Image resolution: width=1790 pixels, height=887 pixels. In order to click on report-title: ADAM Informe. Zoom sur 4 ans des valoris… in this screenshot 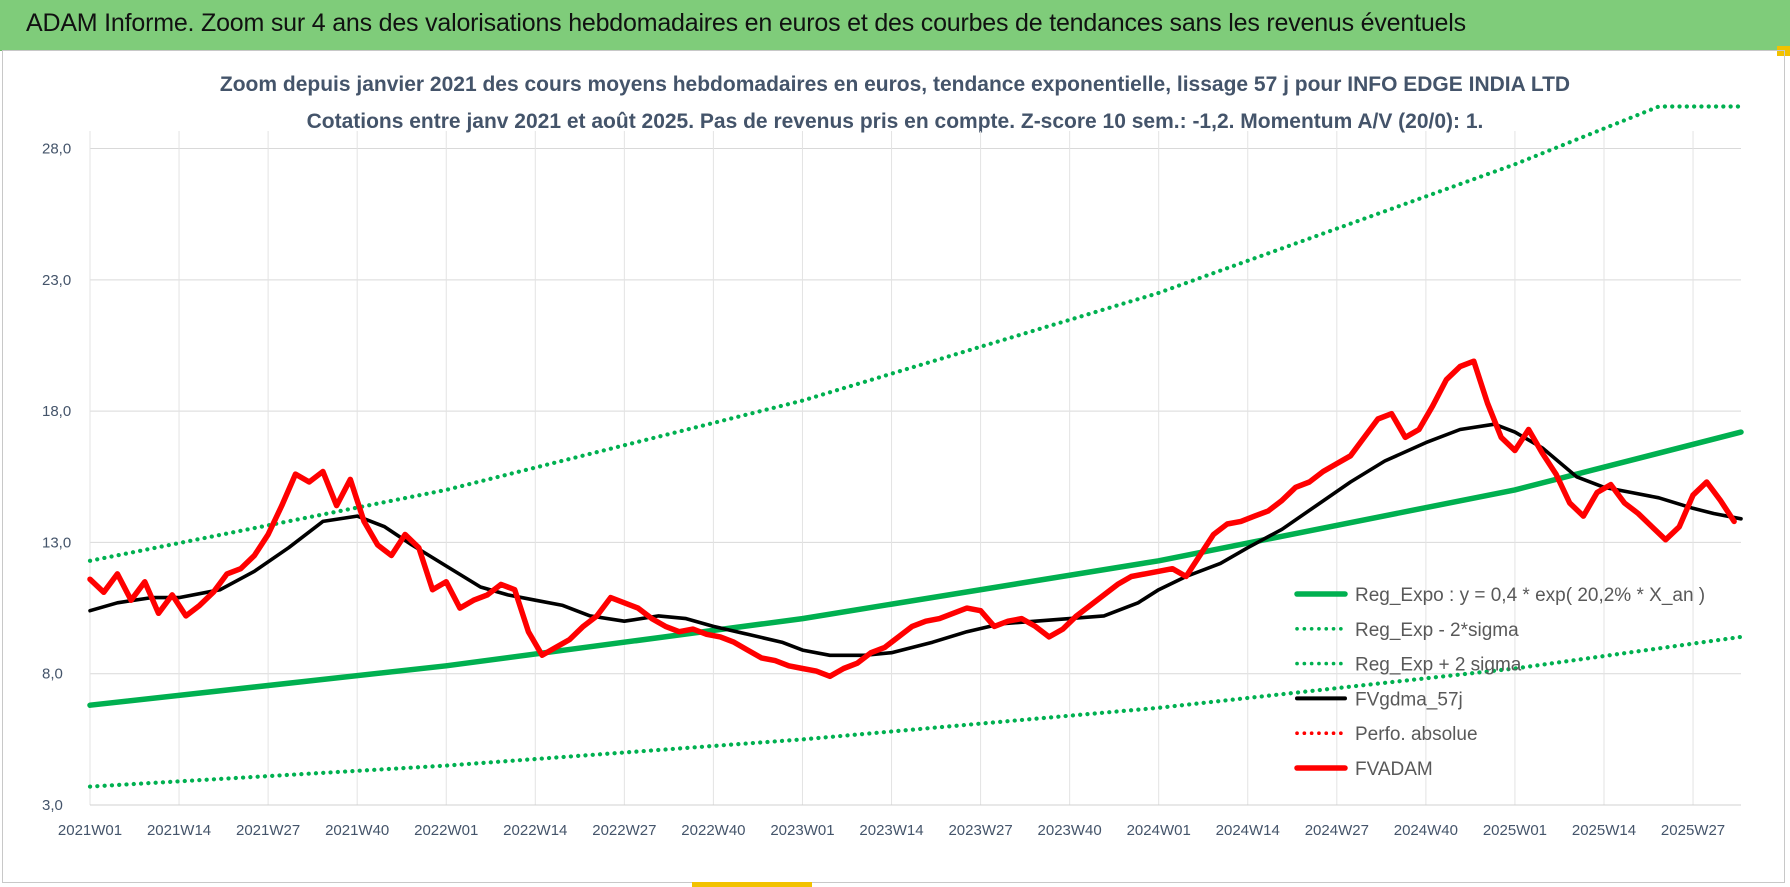, I will do `click(746, 23)`.